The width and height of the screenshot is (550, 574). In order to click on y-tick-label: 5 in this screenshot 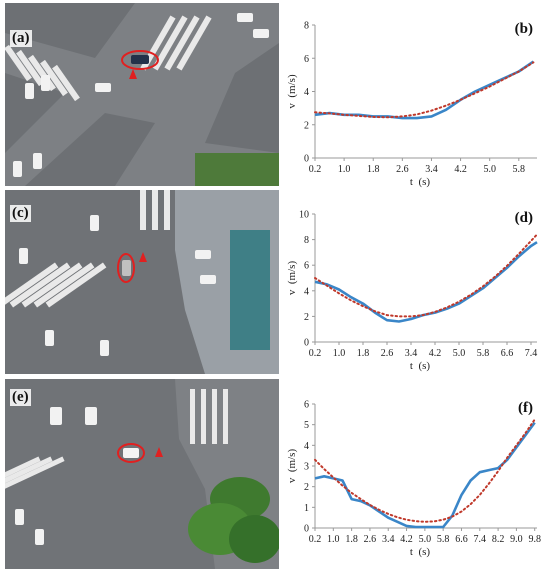, I will do `click(306, 425)`.